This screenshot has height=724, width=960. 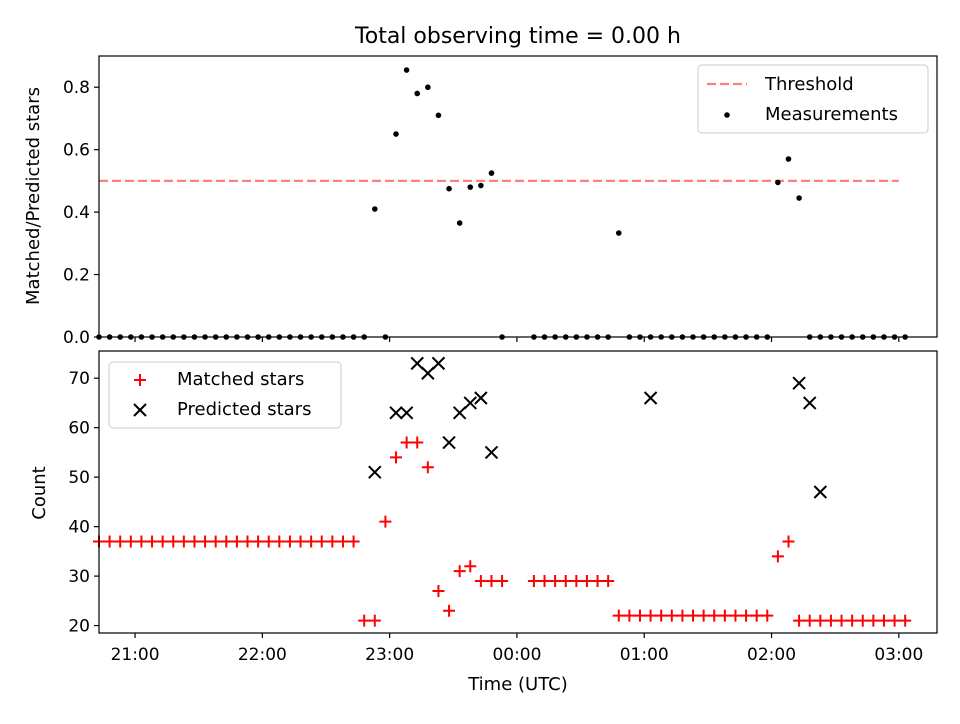 I want to click on y-tick-label: 0.8, so click(x=76, y=88).